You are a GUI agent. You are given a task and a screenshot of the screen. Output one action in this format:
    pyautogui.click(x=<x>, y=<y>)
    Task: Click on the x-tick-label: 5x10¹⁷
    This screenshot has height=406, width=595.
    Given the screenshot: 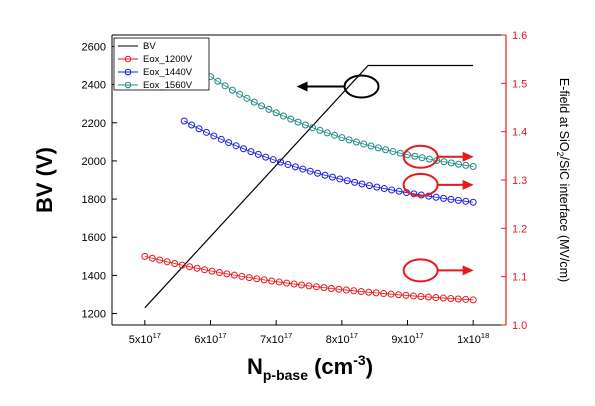 What is the action you would take?
    pyautogui.click(x=145, y=338)
    